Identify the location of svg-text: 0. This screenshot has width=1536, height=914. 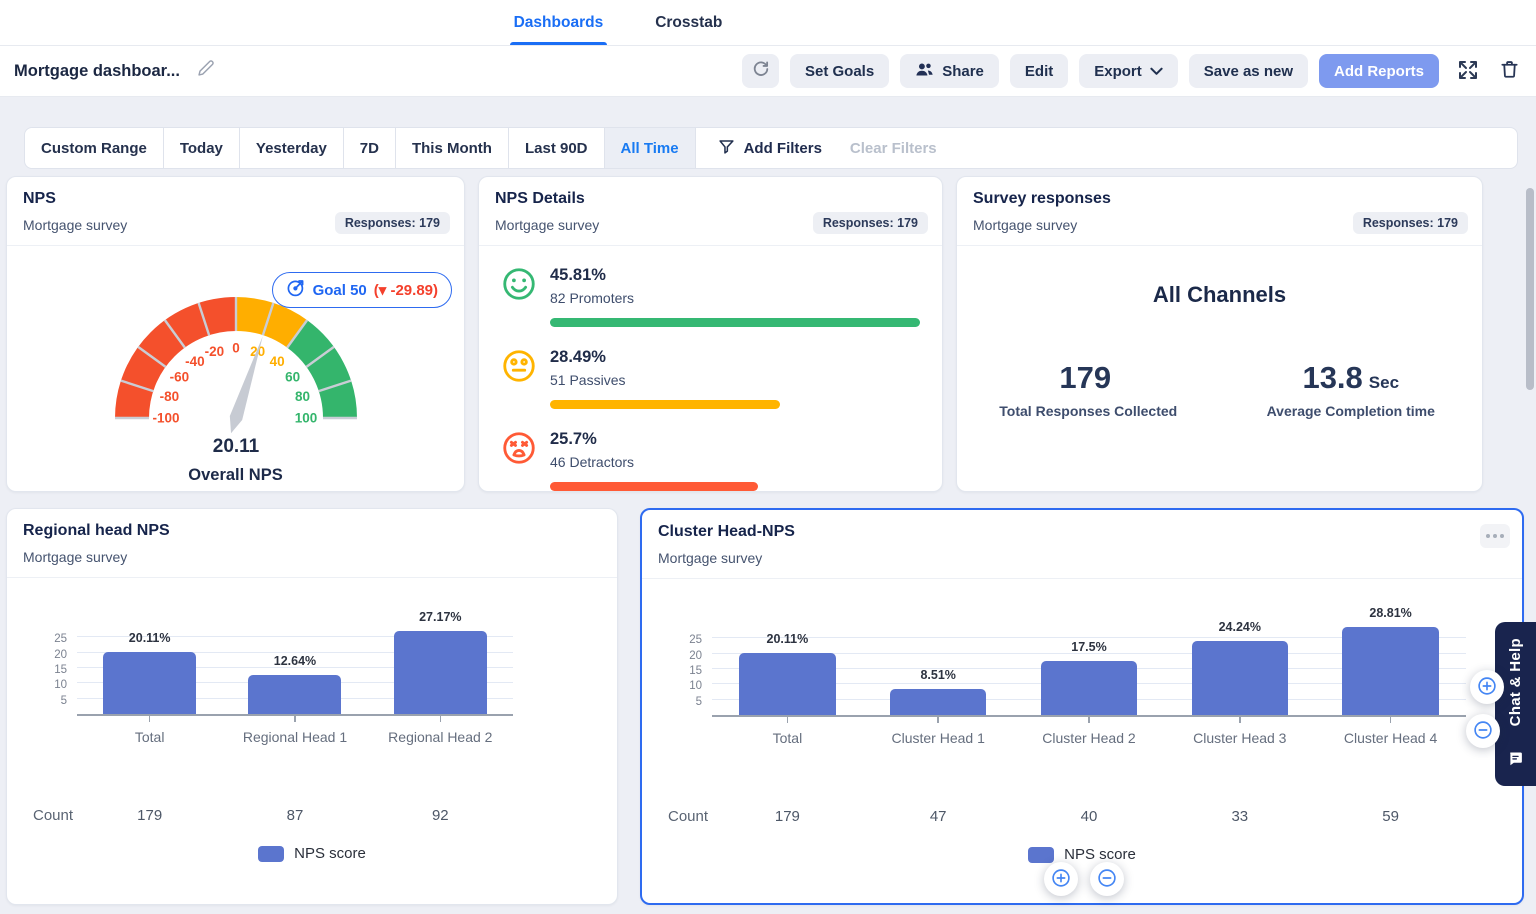
(236, 348).